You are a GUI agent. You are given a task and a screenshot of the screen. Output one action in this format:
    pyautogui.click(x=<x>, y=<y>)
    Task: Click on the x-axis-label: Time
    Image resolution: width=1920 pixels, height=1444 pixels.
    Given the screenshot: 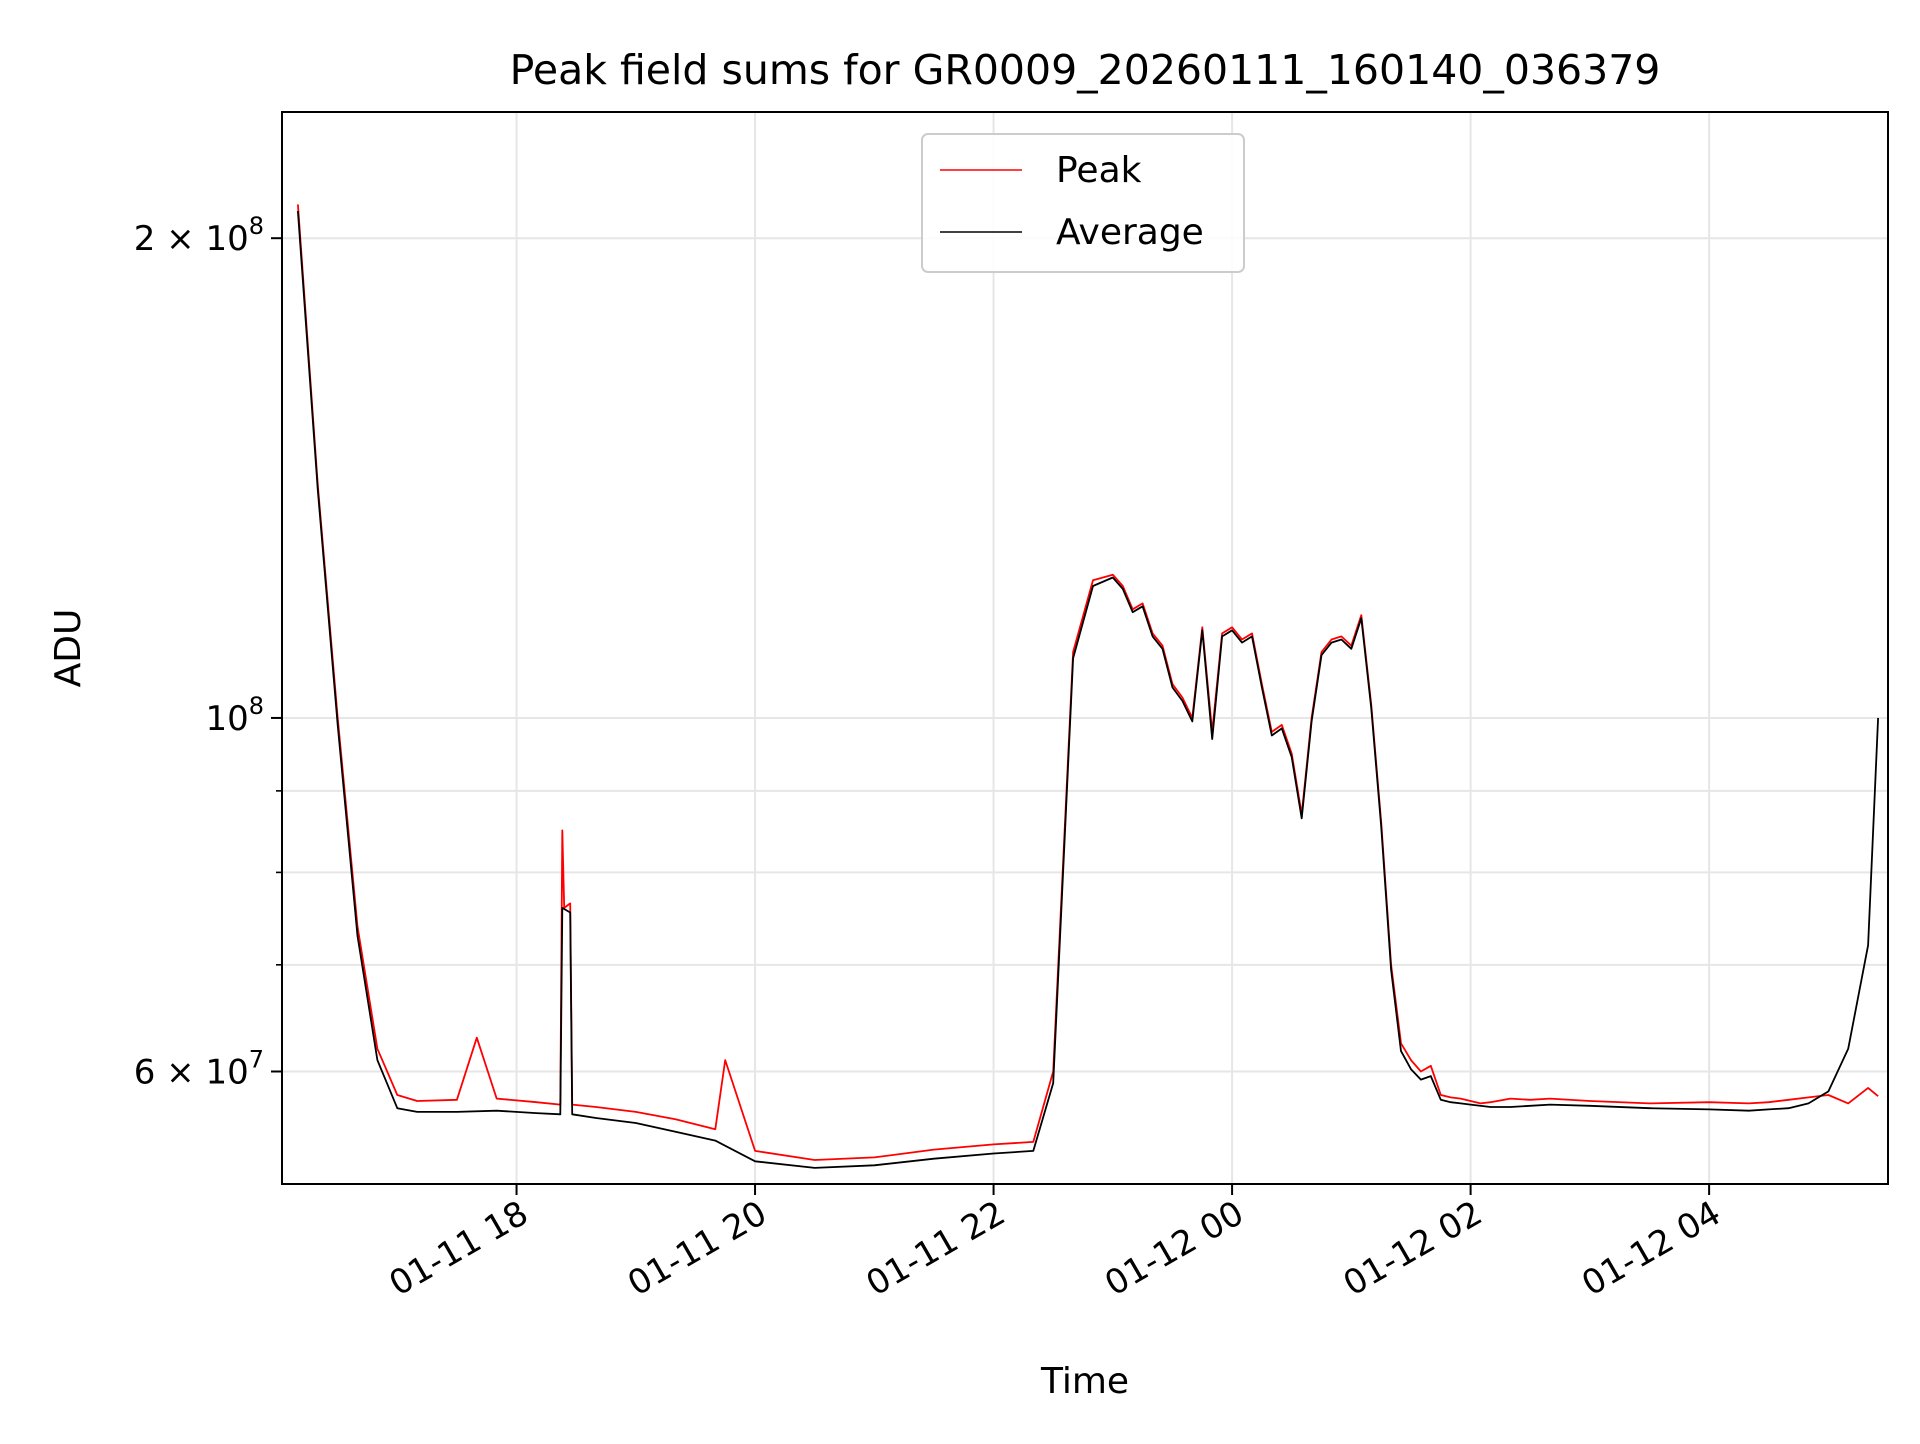 What is the action you would take?
    pyautogui.click(x=1084, y=1381)
    